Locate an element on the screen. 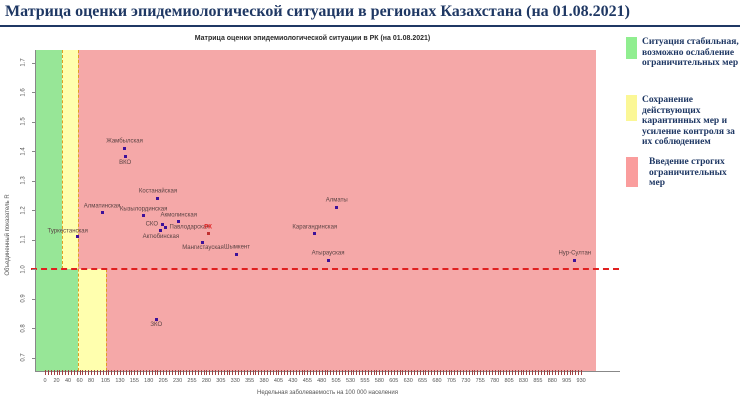  x-tick-label: 105 is located at coordinates (105, 381).